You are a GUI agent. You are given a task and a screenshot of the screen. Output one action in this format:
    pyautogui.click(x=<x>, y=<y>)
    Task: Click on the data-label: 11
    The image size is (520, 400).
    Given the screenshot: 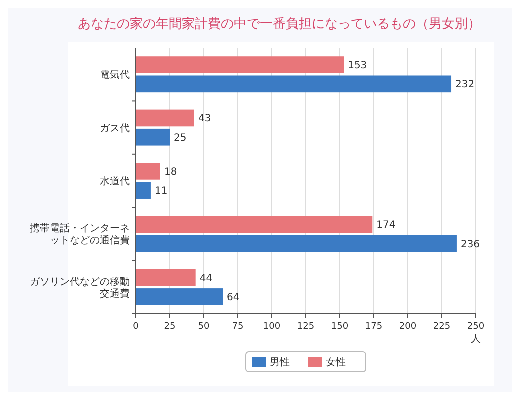 What is the action you would take?
    pyautogui.click(x=161, y=192)
    